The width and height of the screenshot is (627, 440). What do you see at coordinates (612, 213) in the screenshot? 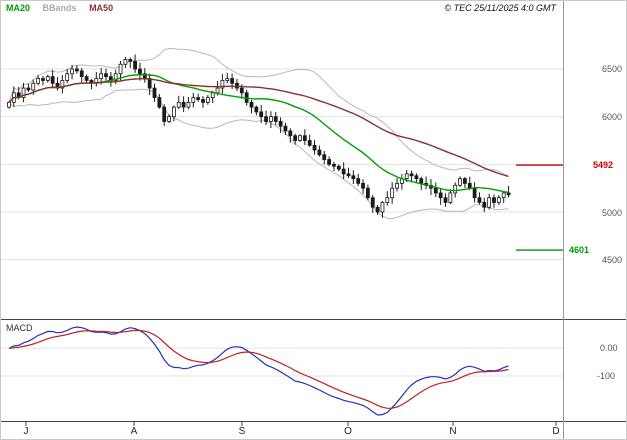
I see `y-axis-label-5000: 5000` at bounding box center [612, 213].